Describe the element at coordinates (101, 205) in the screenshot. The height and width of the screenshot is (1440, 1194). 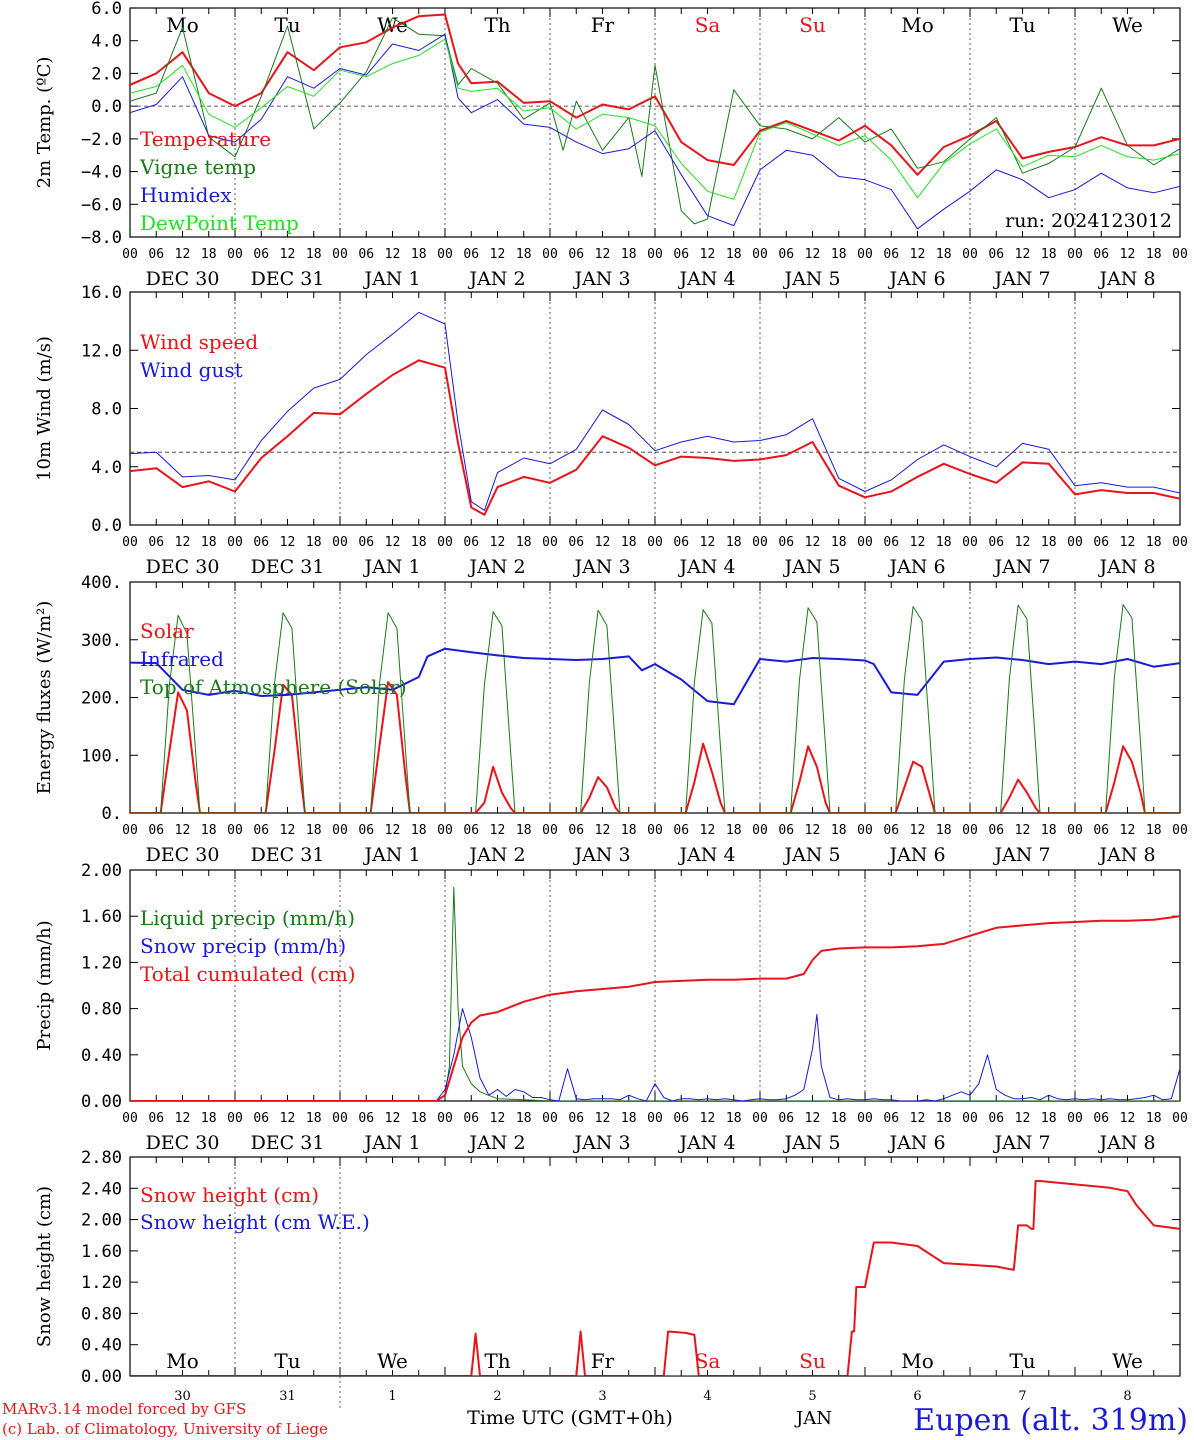
I see `y-tick-label: −6.0` at that location.